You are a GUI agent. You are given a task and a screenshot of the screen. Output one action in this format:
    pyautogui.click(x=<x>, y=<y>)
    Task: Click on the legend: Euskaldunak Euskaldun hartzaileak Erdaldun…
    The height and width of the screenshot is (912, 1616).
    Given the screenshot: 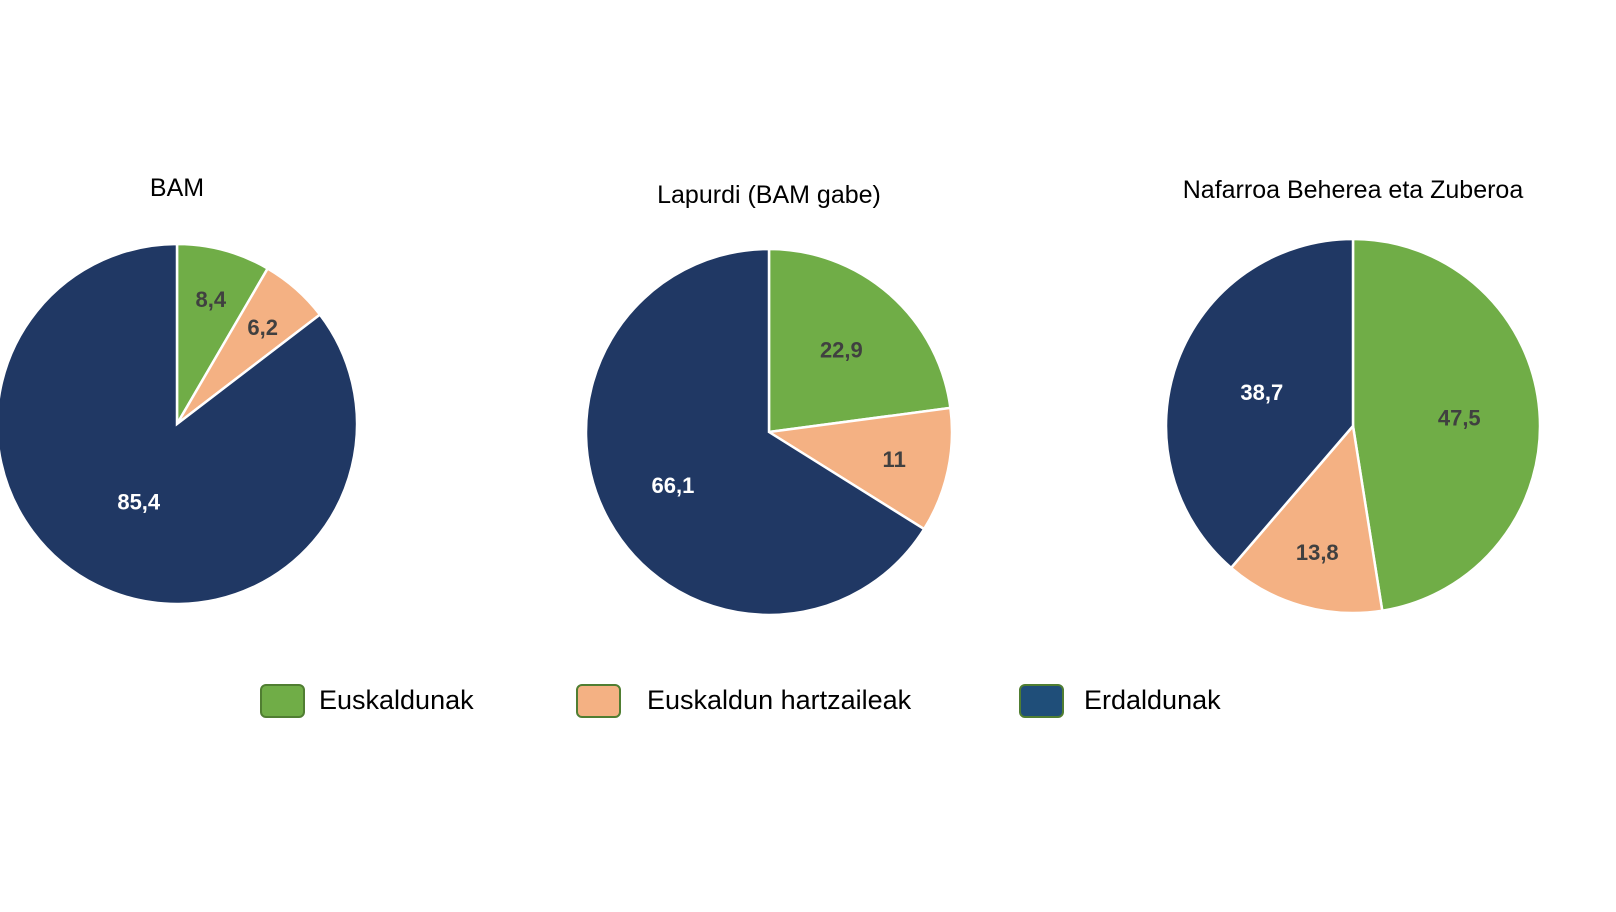 What is the action you would take?
    pyautogui.click(x=740, y=701)
    